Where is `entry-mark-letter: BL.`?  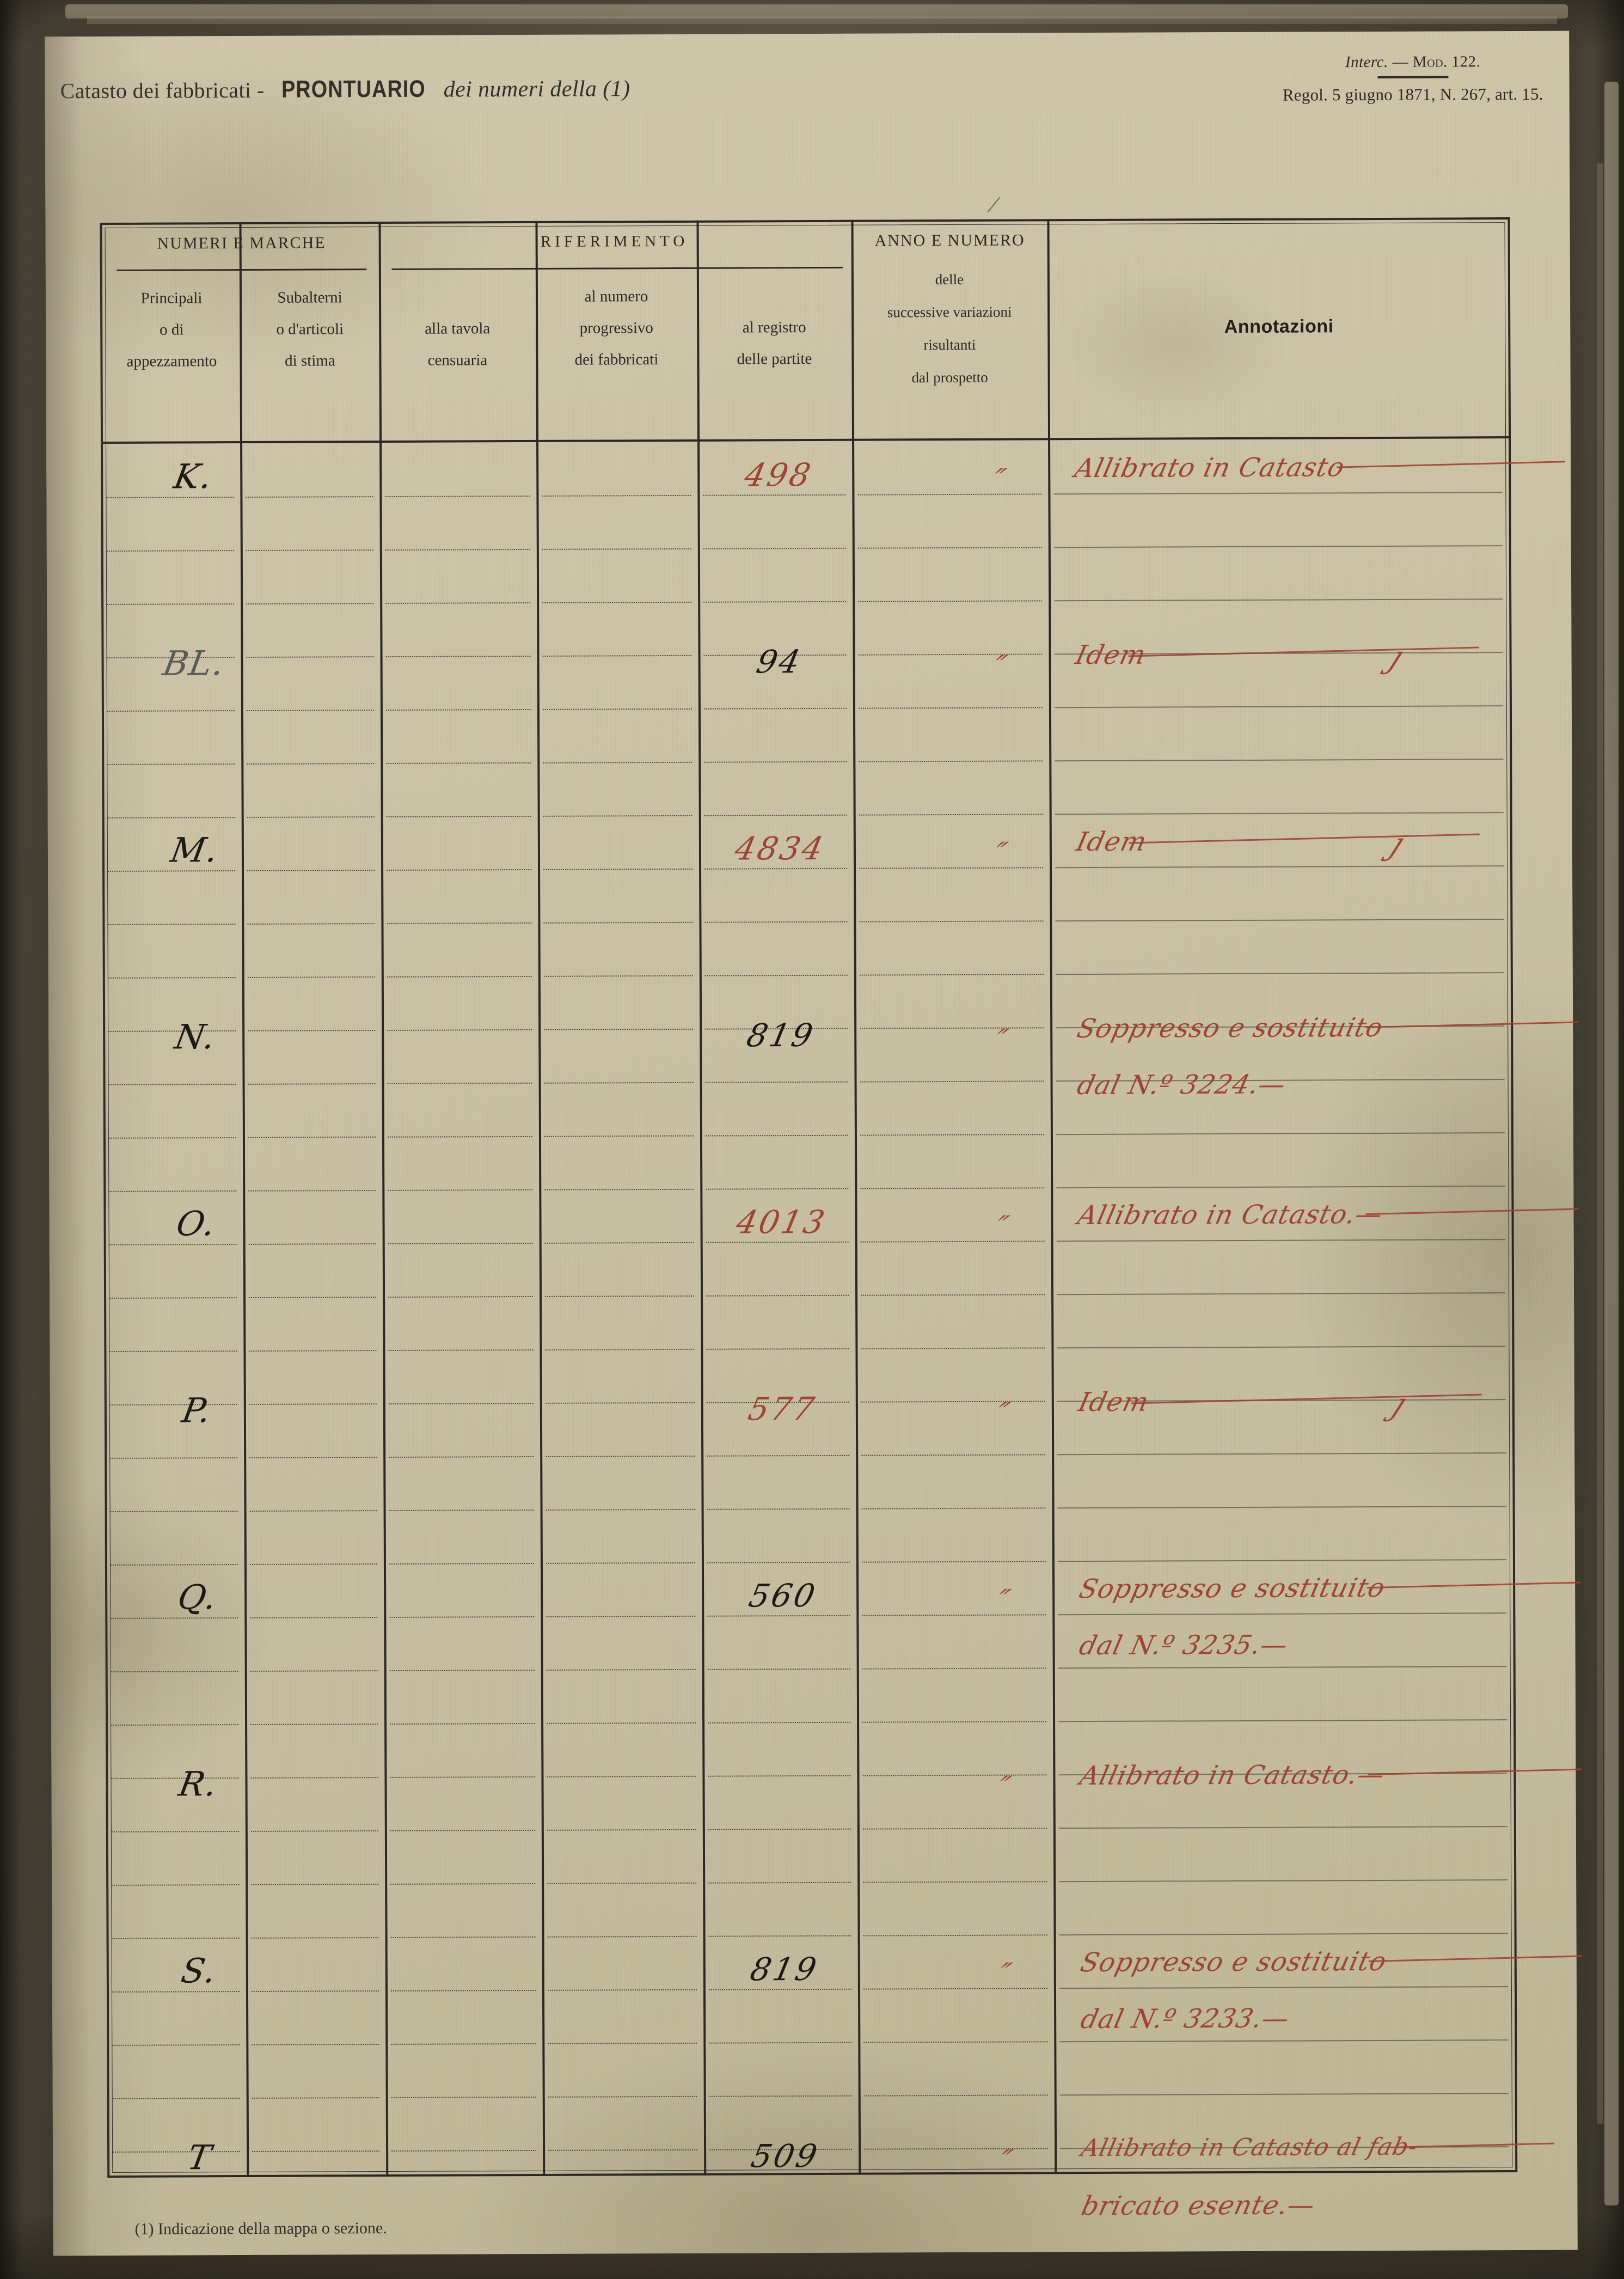
entry-mark-letter: BL. is located at coordinates (194, 663).